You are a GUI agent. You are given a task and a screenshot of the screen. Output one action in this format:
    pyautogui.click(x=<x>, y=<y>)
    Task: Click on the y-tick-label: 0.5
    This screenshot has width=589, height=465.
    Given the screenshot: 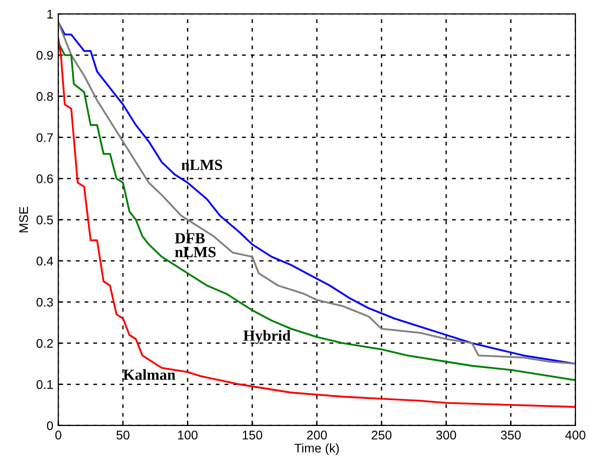 What is the action you would take?
    pyautogui.click(x=44, y=220)
    